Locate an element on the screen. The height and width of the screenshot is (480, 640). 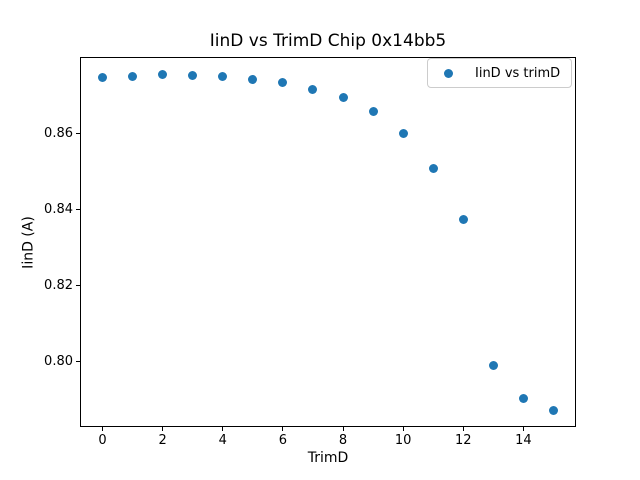
legend-box: IinD vs trimD is located at coordinates (499, 73).